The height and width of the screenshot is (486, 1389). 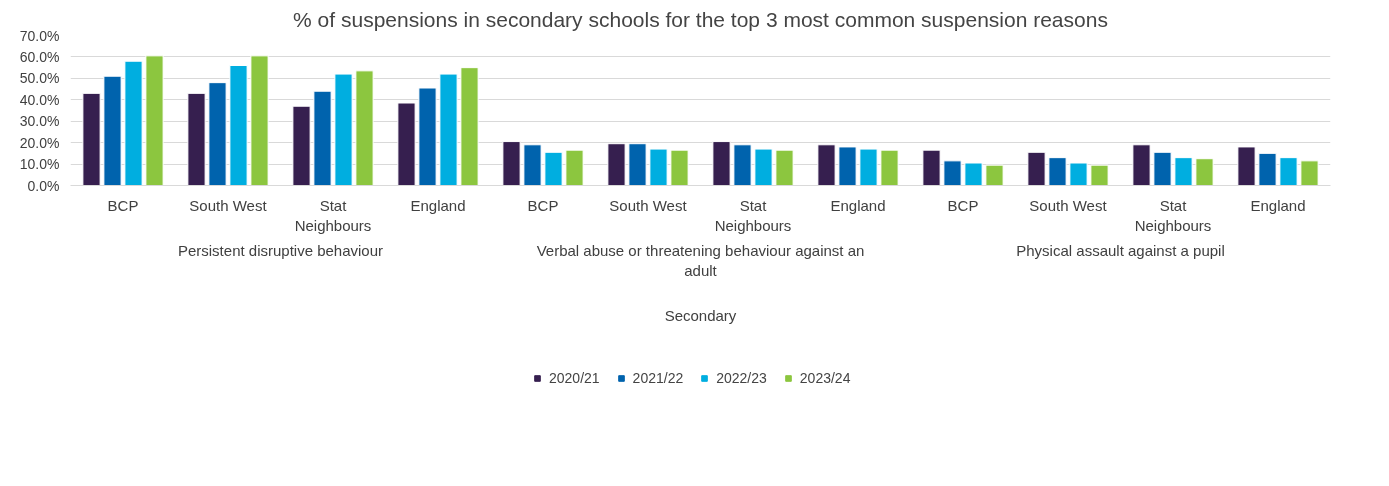 I want to click on text: Secondary, so click(x=700, y=315).